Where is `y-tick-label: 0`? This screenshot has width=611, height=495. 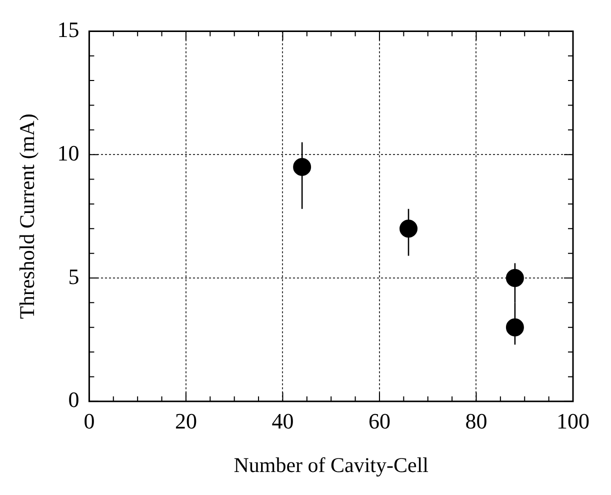 y-tick-label: 0 is located at coordinates (74, 399).